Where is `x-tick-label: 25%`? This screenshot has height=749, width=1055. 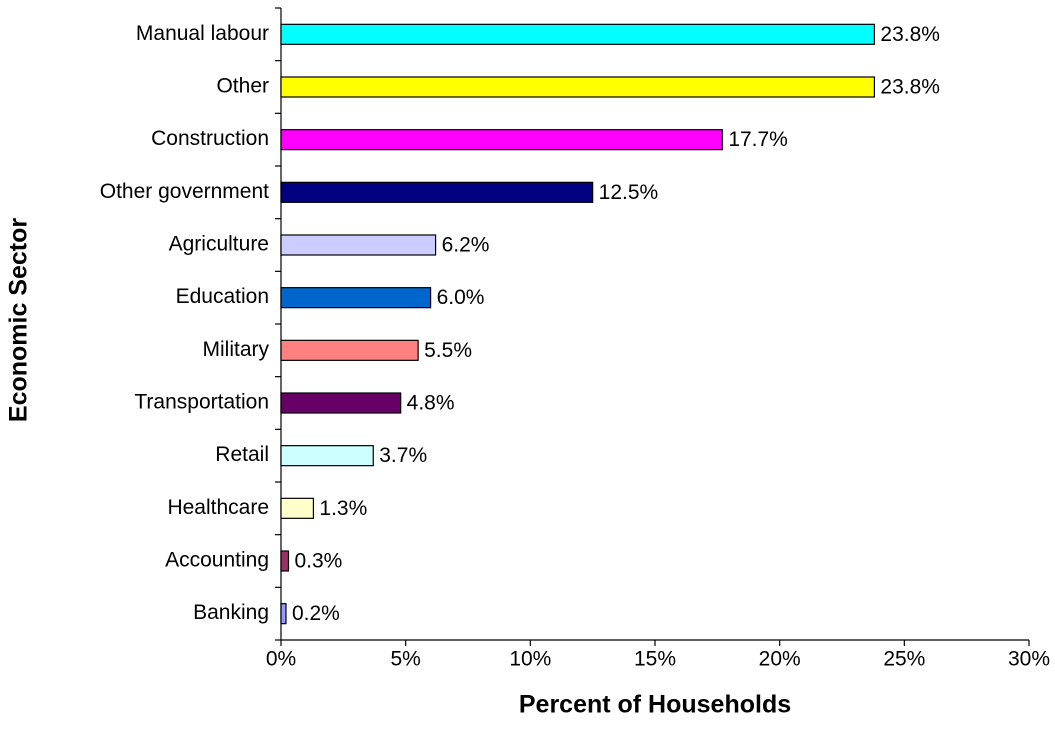
x-tick-label: 25% is located at coordinates (904, 659).